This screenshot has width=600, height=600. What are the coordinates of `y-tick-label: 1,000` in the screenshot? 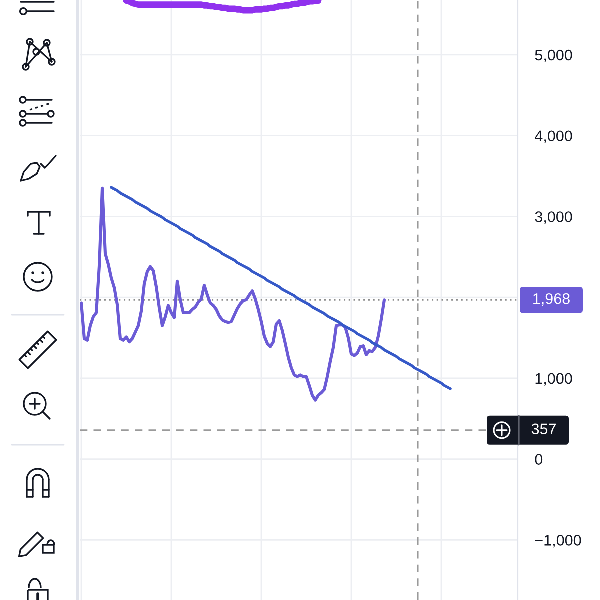 It's located at (554, 379).